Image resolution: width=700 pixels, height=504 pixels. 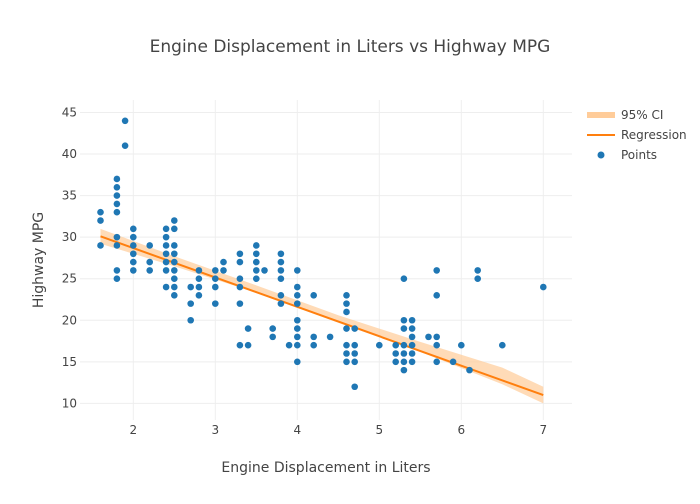 What do you see at coordinates (69, 403) in the screenshot?
I see `y-tick-label: 10` at bounding box center [69, 403].